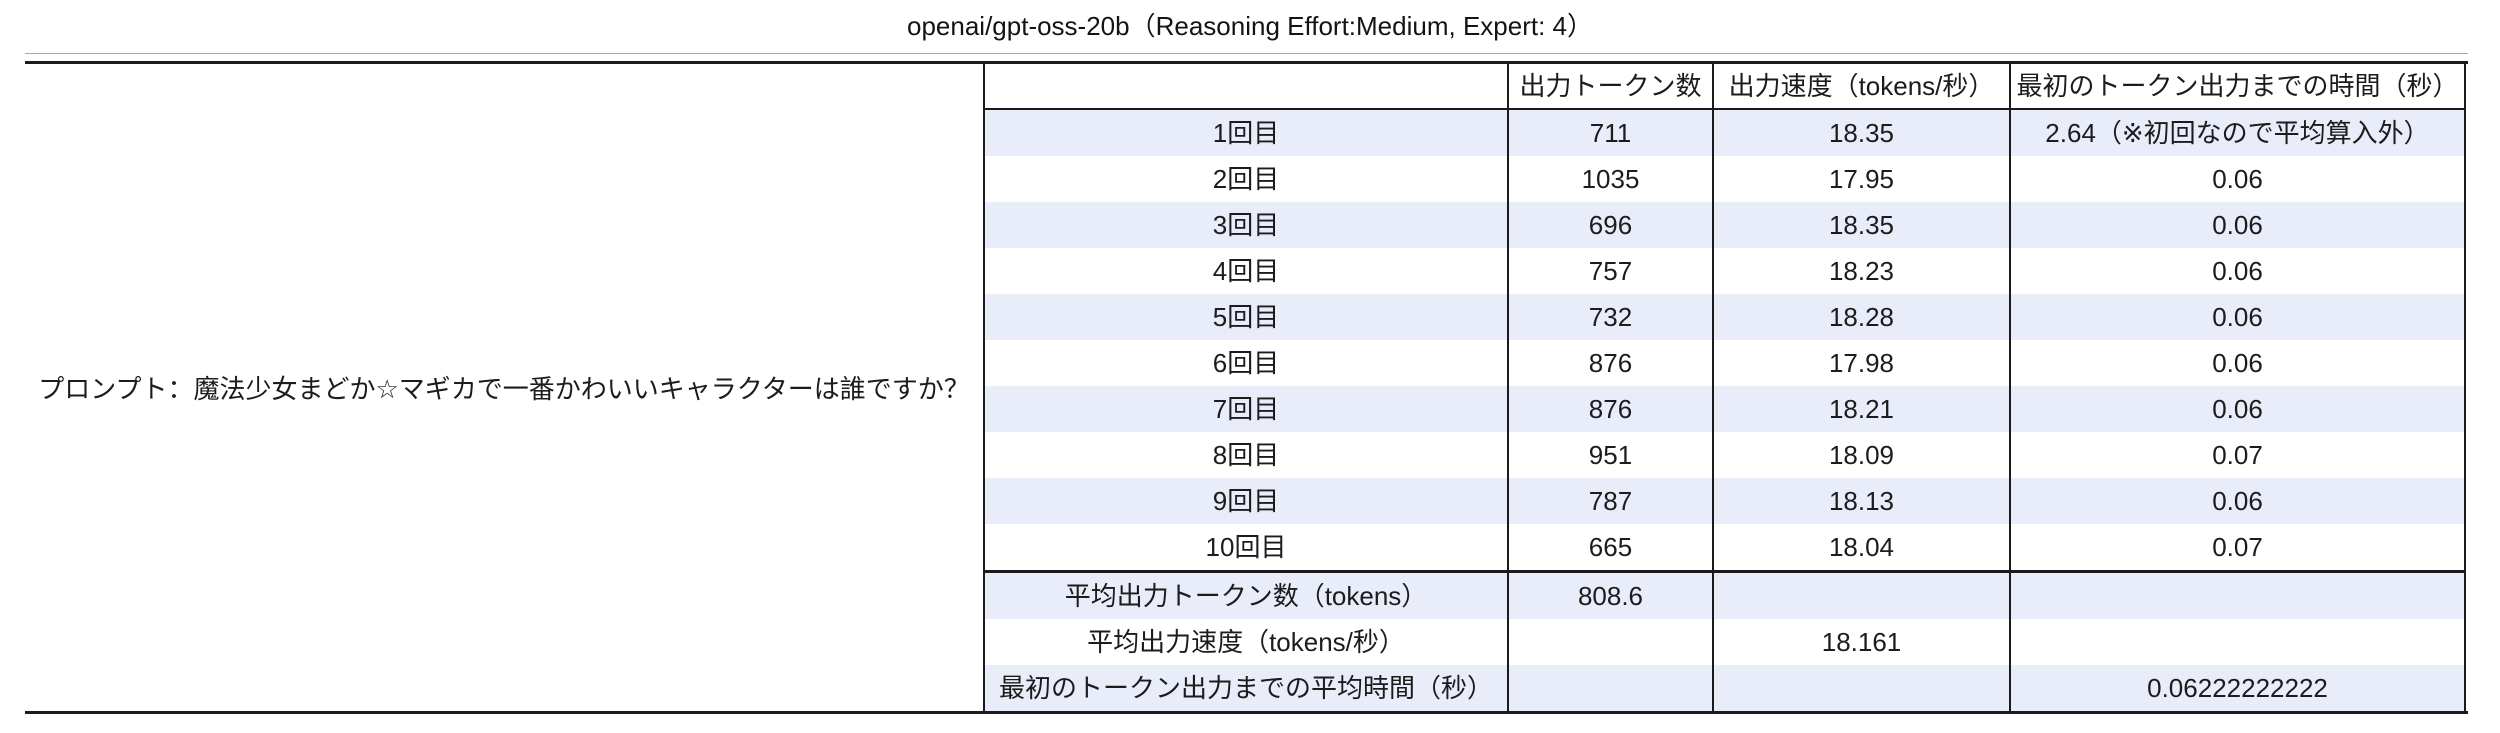 The height and width of the screenshot is (733, 2500). Describe the element at coordinates (1860, 455) in the screenshot. I see `speed-cell: 18.09` at that location.